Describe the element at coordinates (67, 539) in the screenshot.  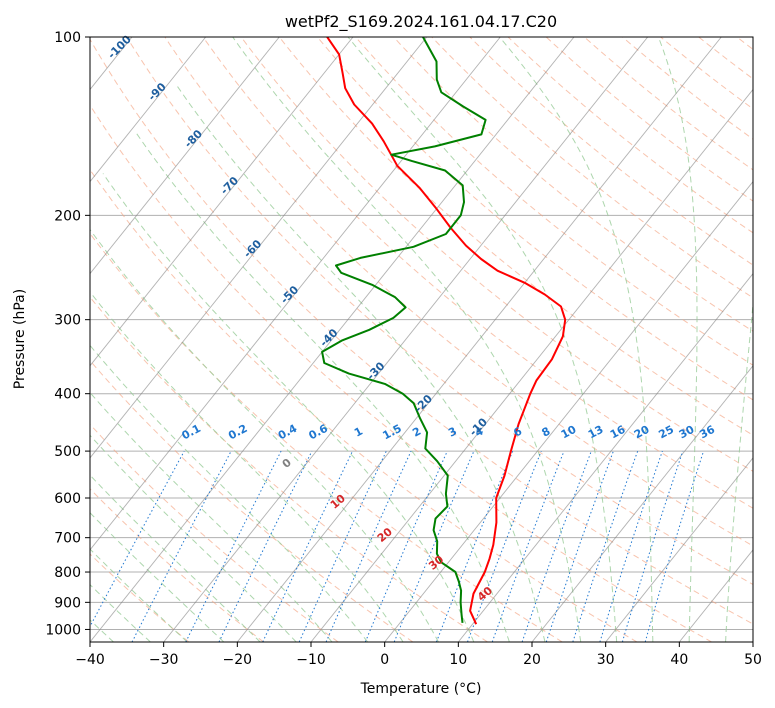
I see `y-tick-label: 700` at that location.